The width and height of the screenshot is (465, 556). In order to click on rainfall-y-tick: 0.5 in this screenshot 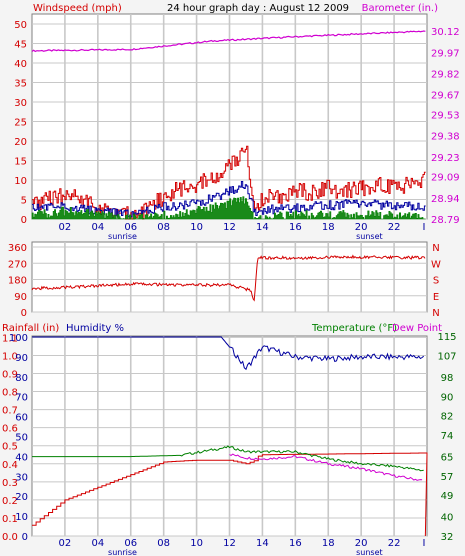, I will do `click(10, 447)`.